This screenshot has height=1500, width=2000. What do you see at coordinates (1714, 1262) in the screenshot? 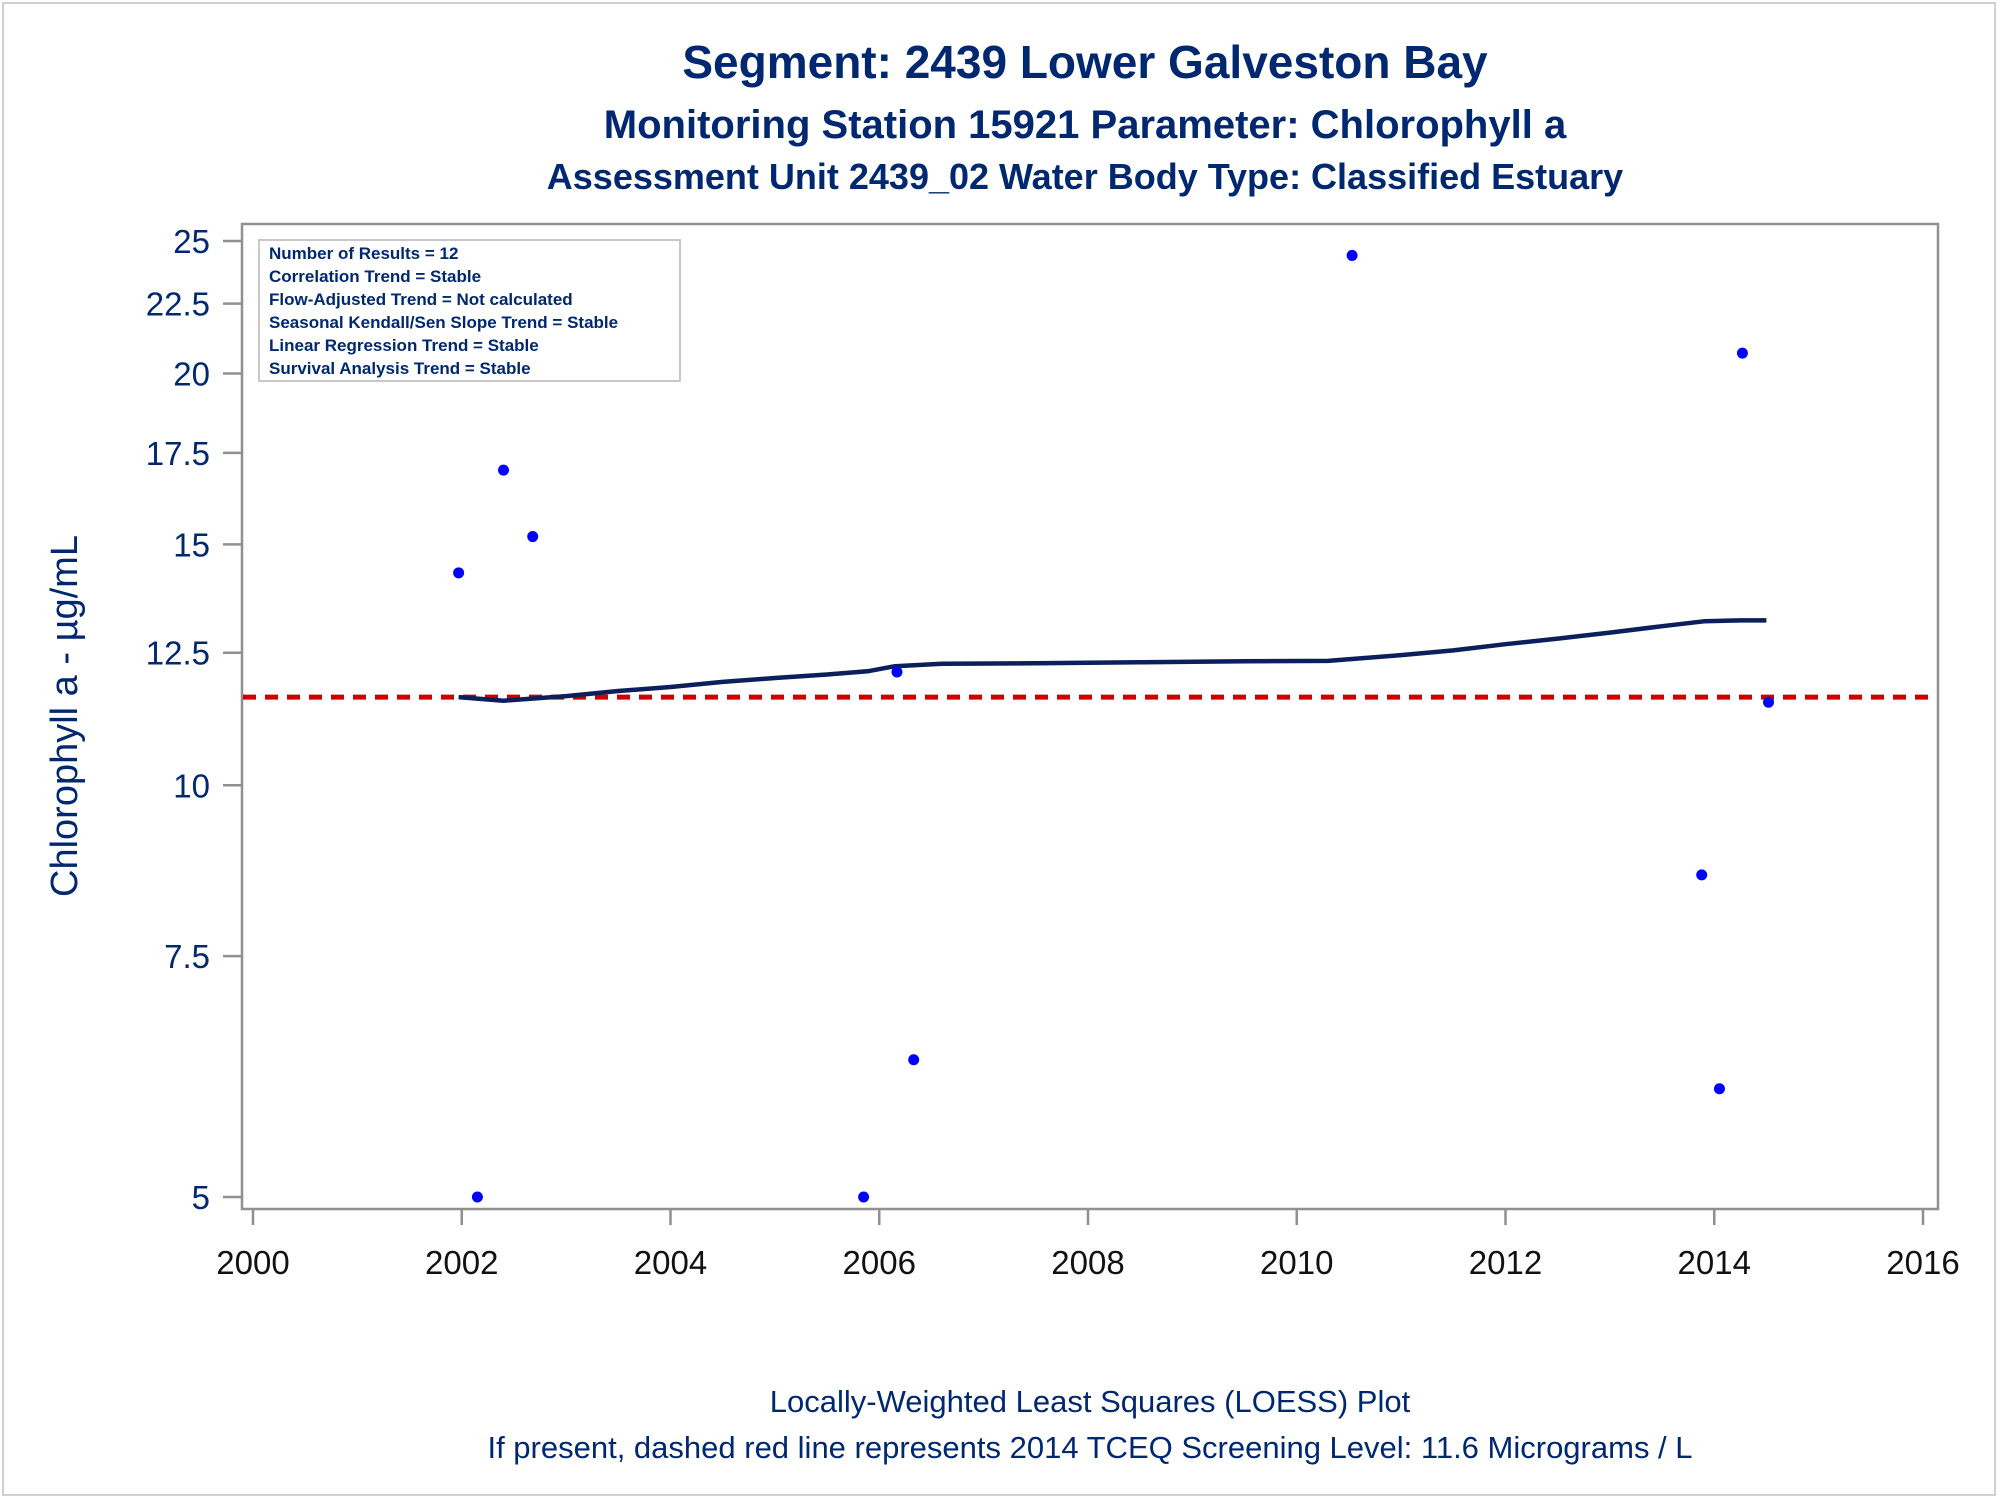
I see `x-tick-label: 2014` at bounding box center [1714, 1262].